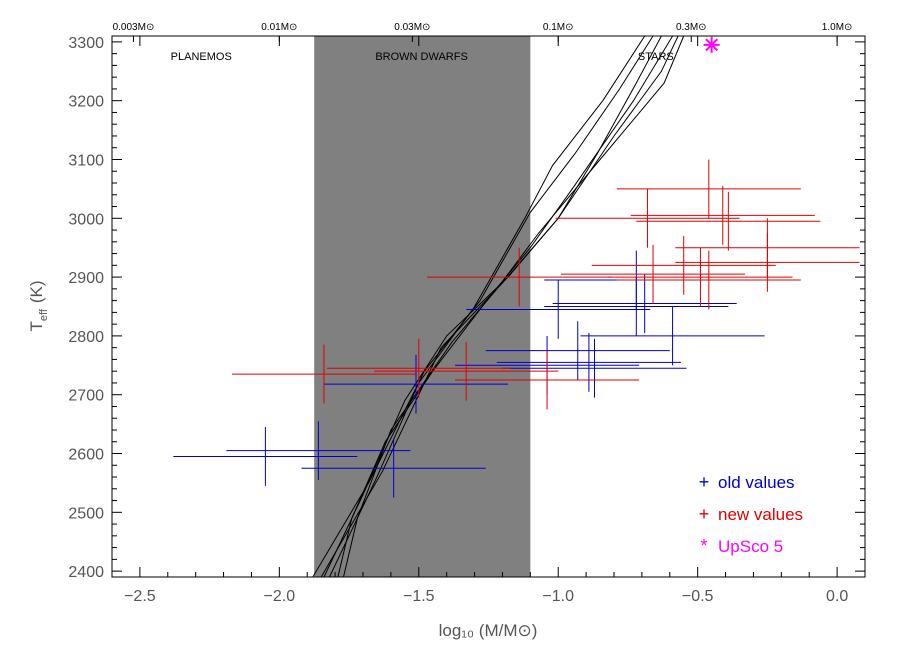 This screenshot has height=650, width=900. I want to click on y-tick-label: 2400, so click(86, 572).